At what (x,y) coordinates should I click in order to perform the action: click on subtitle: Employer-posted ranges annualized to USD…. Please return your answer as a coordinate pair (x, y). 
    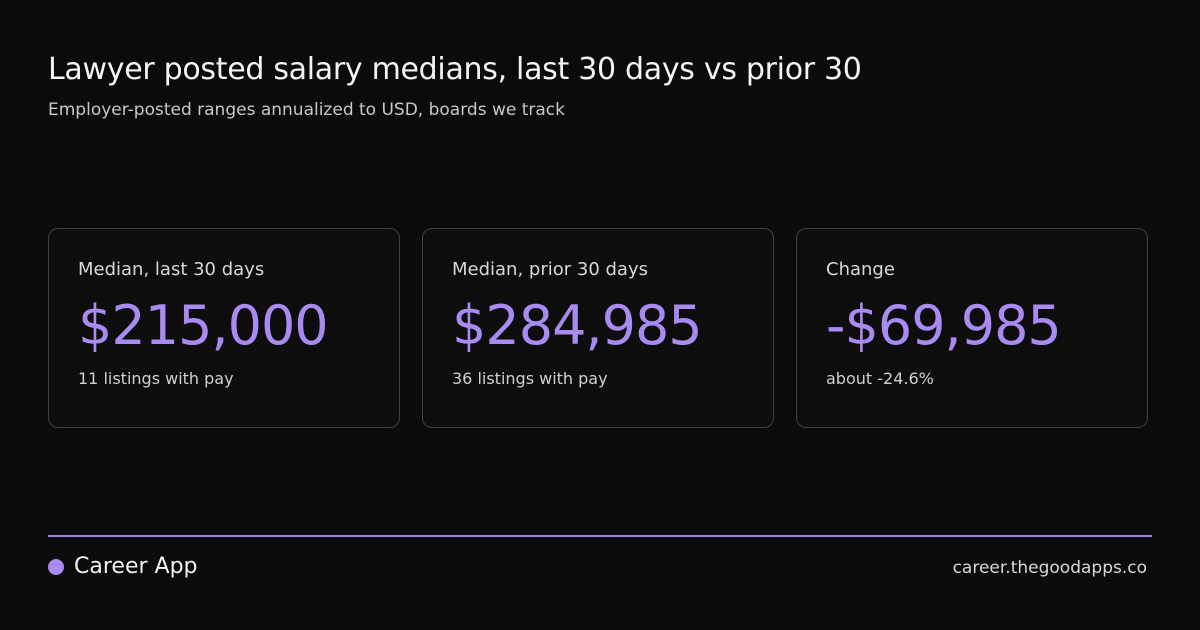
    Looking at the image, I should click on (306, 110).